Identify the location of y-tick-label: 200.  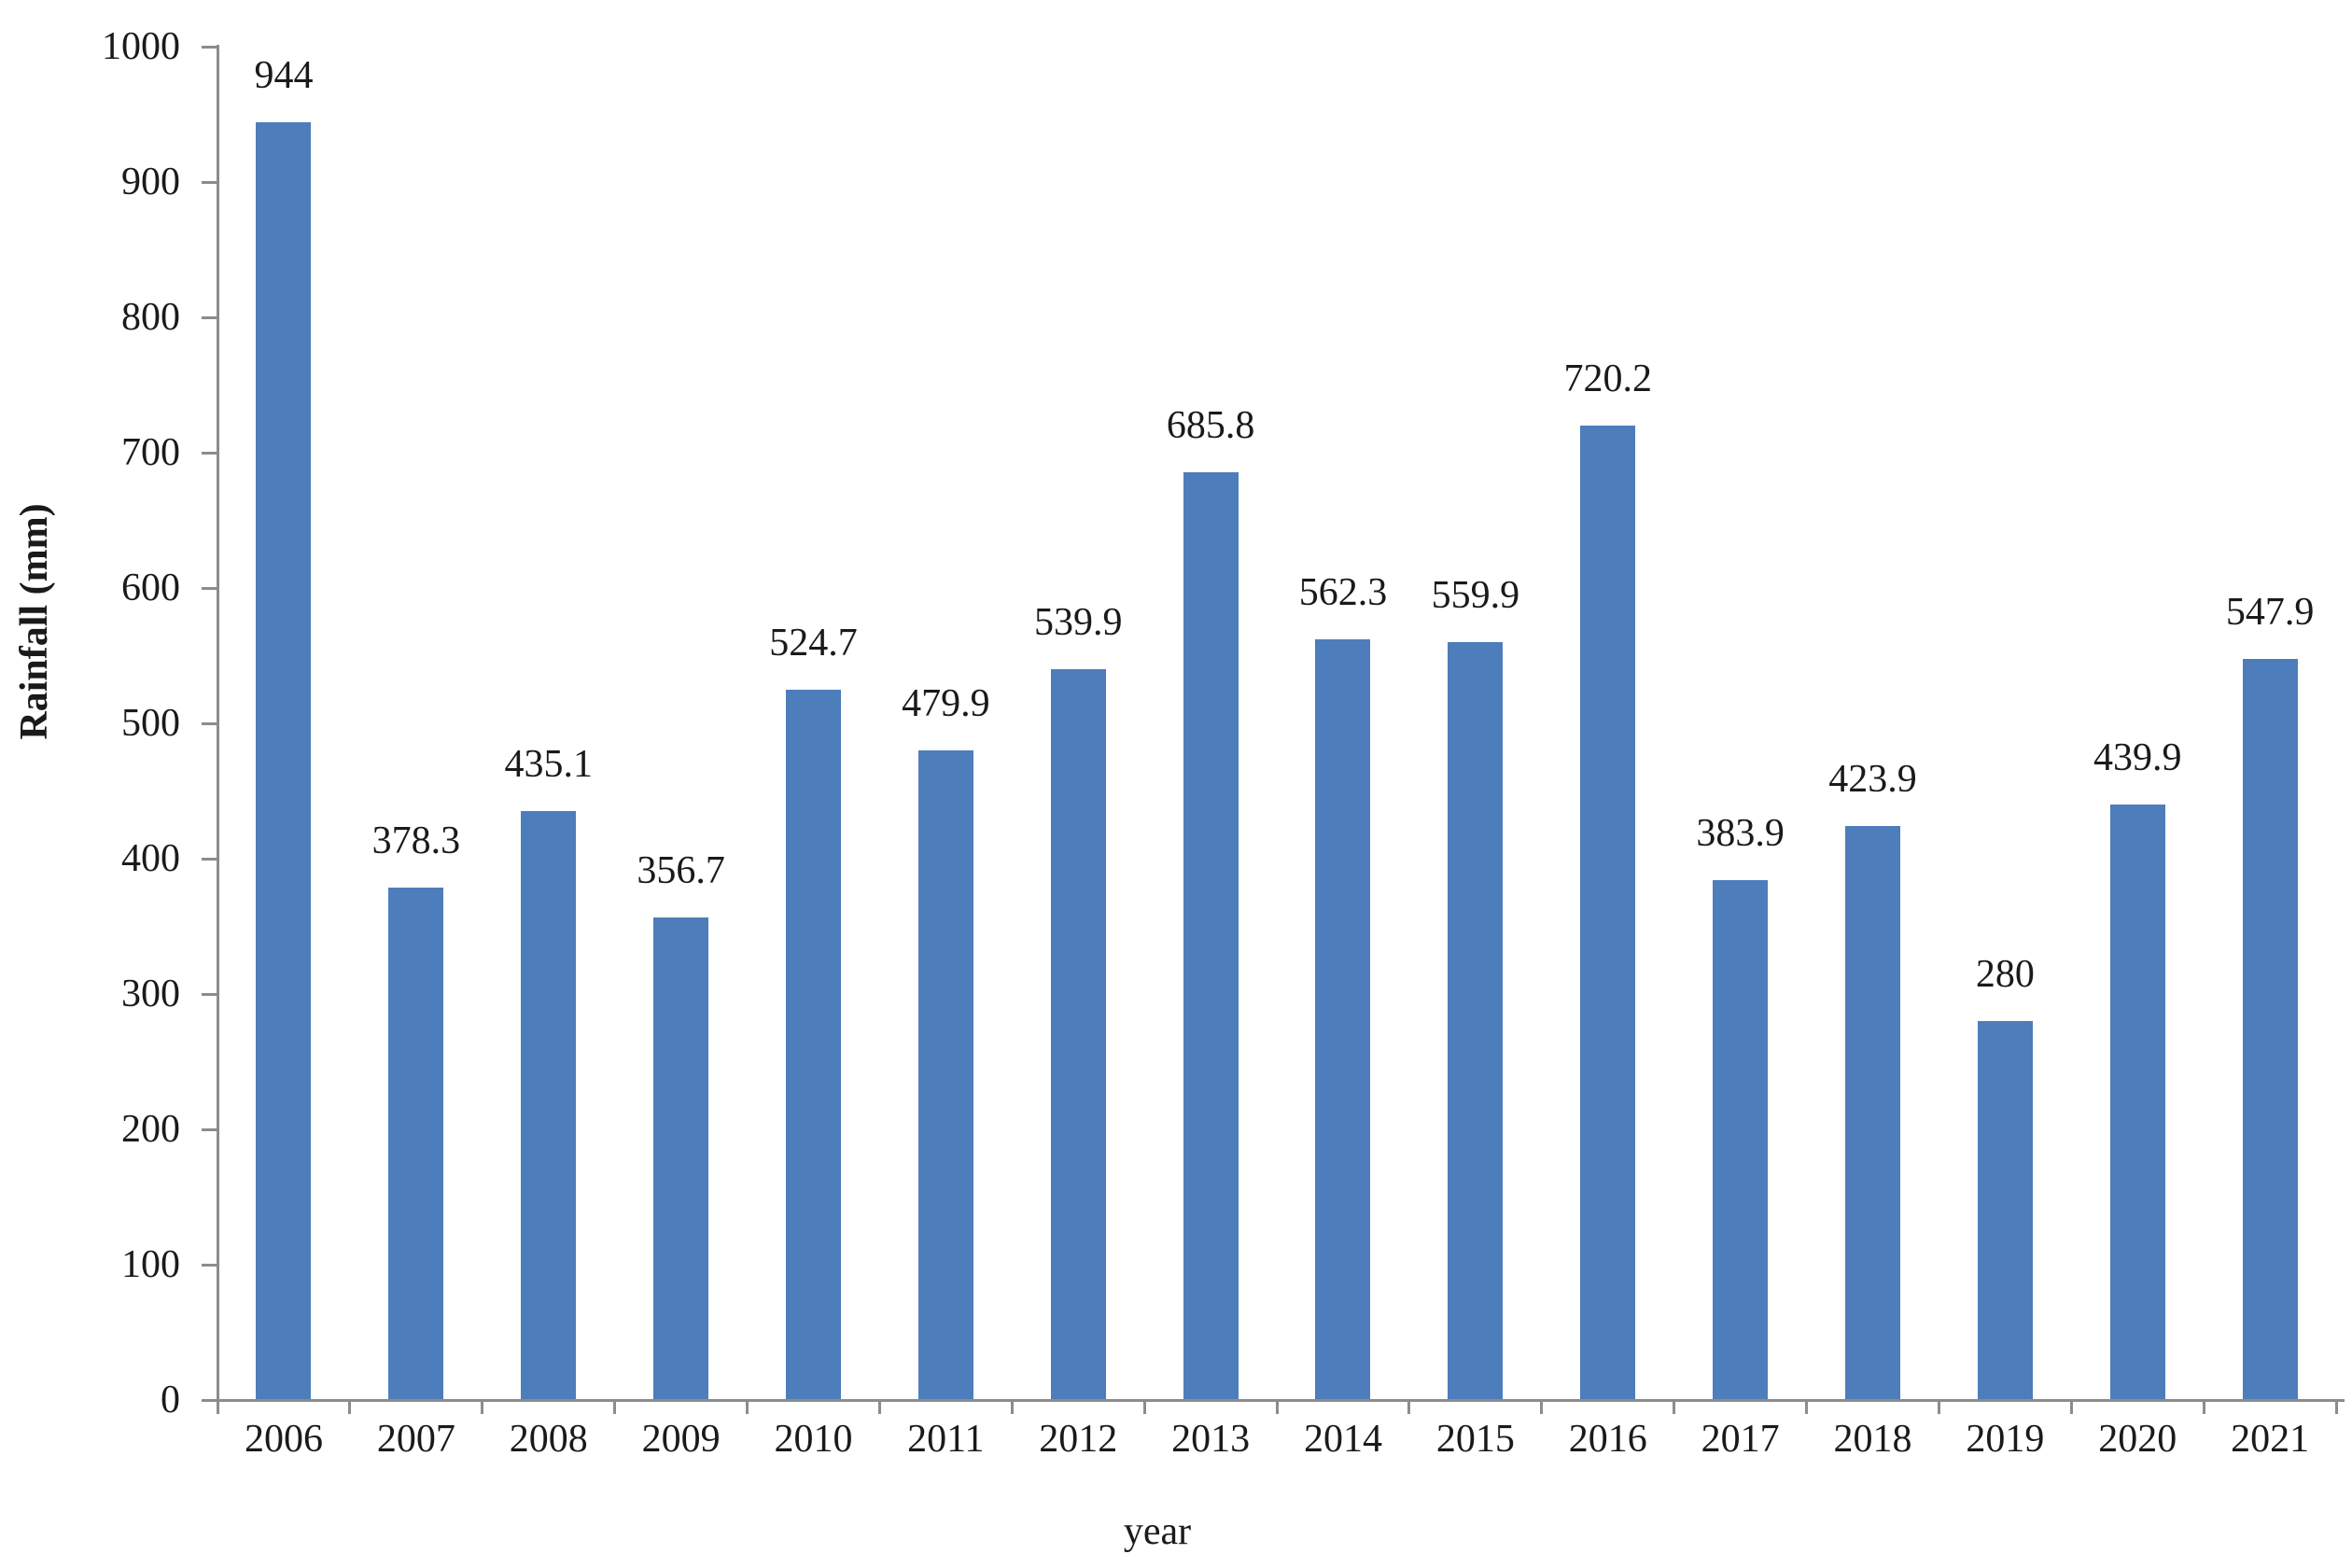
(150, 1129).